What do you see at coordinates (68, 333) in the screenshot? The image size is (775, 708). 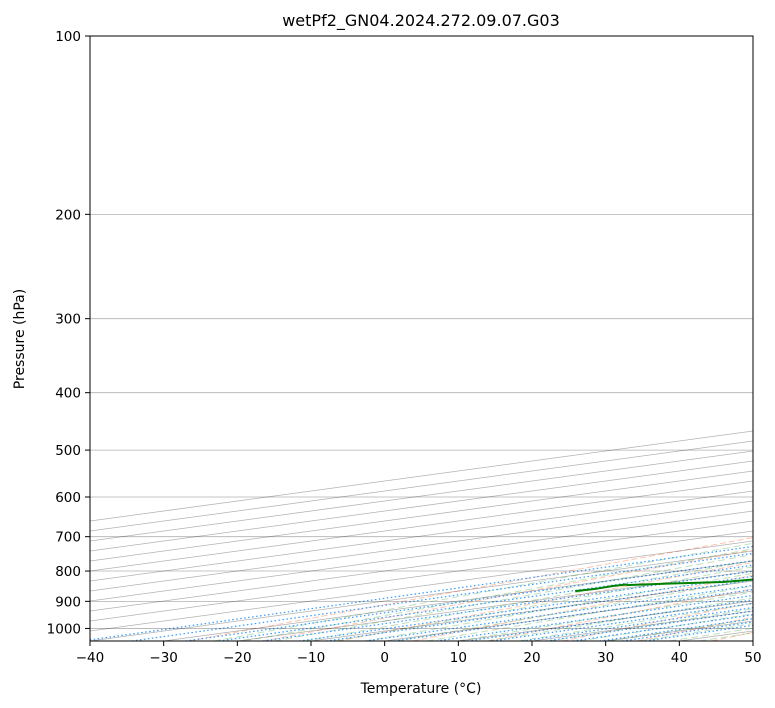 I see `y-axis-ticks: 100 200 300 400 500 600 700 800 900 1000` at bounding box center [68, 333].